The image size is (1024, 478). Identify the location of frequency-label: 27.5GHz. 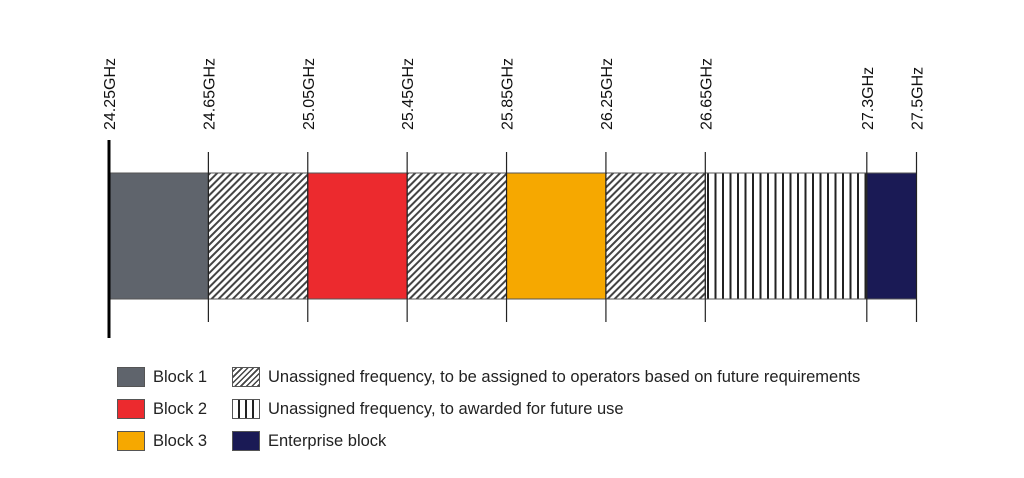
(918, 98).